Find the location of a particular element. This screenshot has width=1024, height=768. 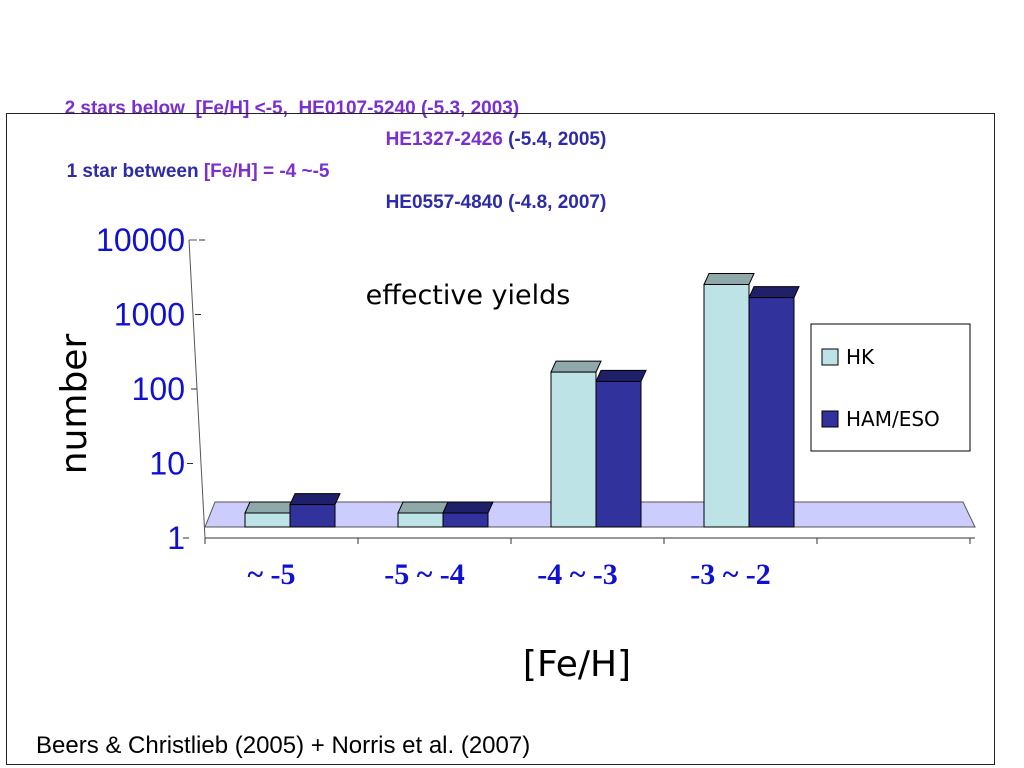

chart-title: effective yields is located at coordinates (468, 295).